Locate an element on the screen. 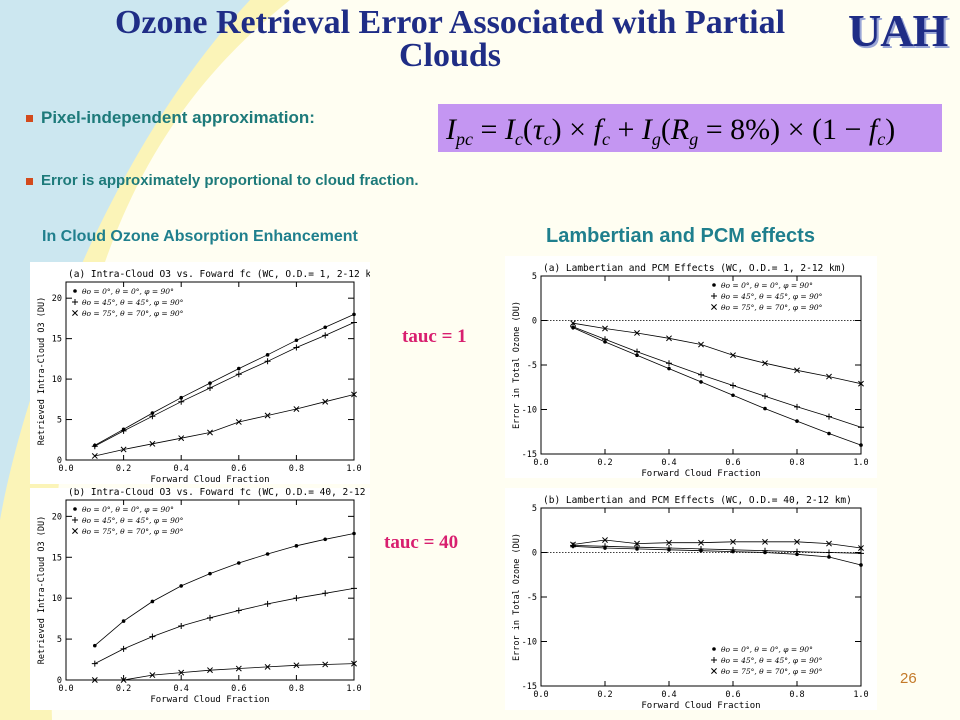  y-tick-label: -15 is located at coordinates (529, 455).